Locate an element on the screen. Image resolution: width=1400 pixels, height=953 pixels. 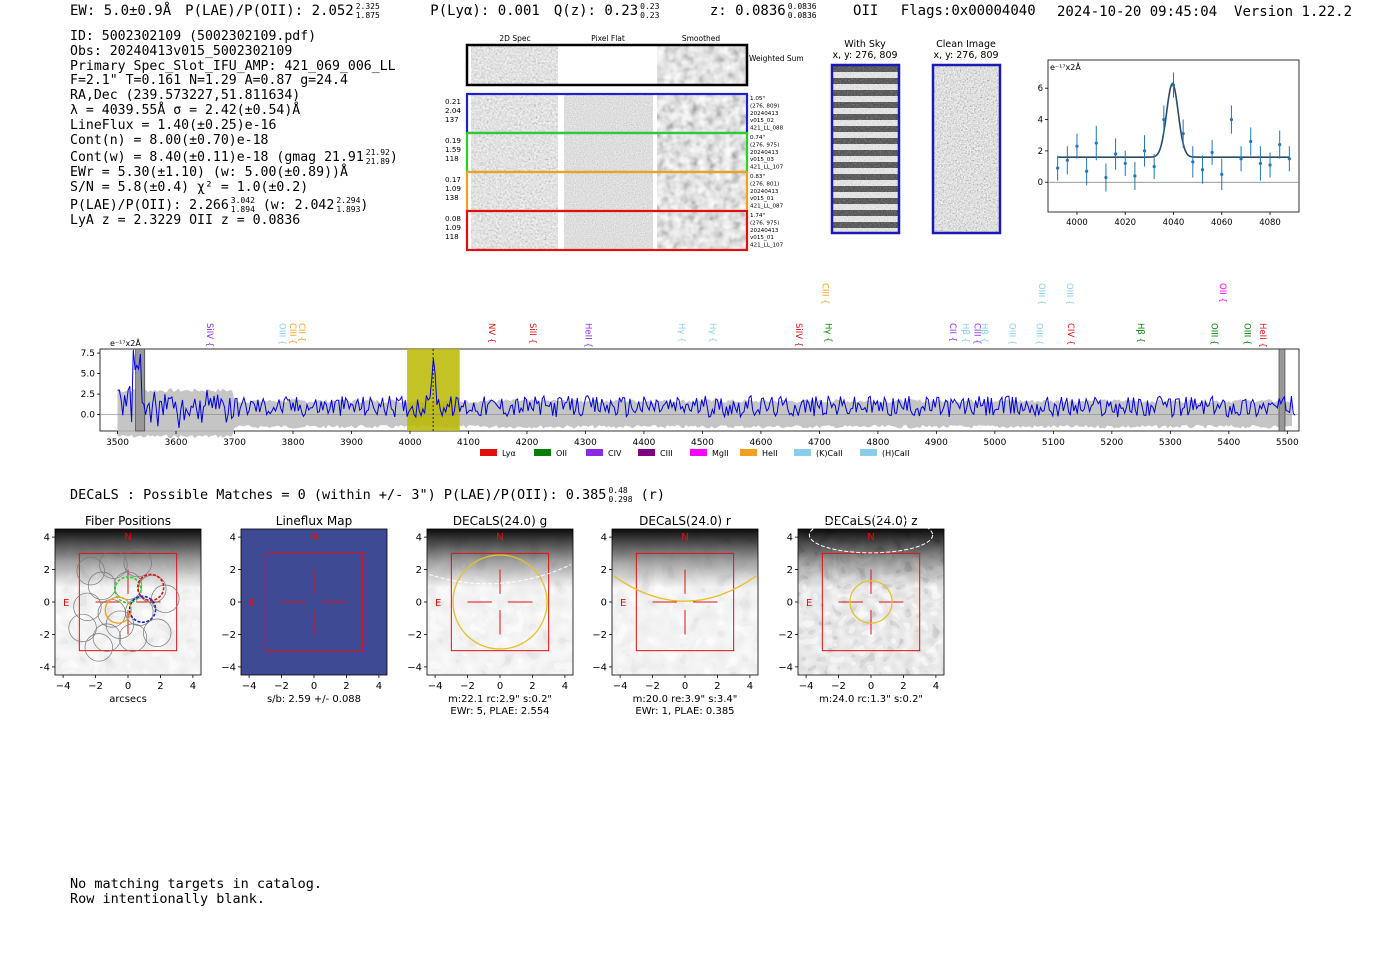
map-xtick-label: 2 is located at coordinates (903, 686).